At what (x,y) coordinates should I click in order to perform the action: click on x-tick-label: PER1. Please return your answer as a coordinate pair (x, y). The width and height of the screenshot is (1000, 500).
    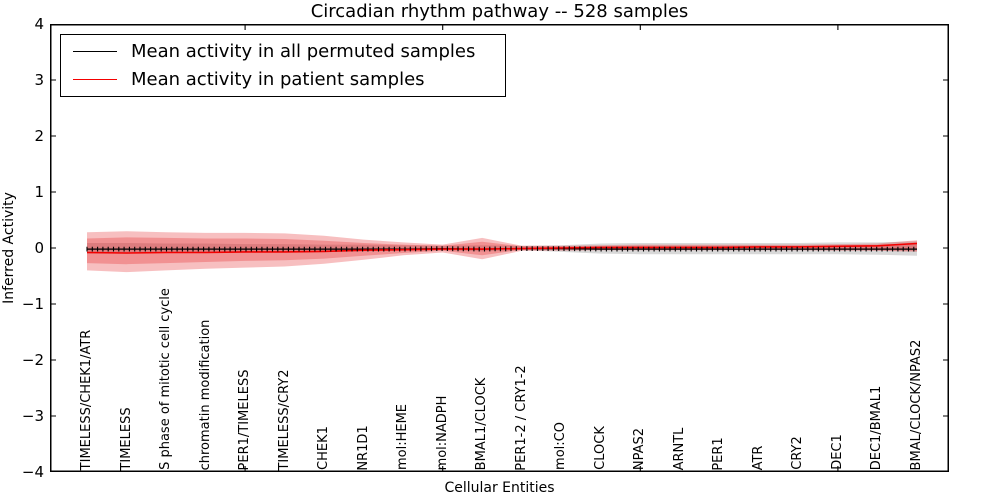
    Looking at the image, I should click on (719, 453).